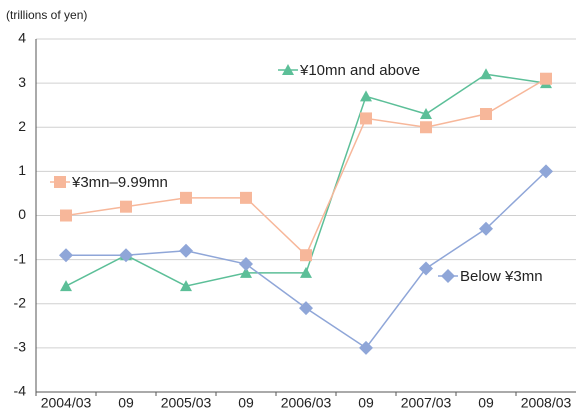 This screenshot has width=579, height=412. Describe the element at coordinates (119, 182) in the screenshot. I see `legend-label: ¥3mn–9.99mn` at that location.